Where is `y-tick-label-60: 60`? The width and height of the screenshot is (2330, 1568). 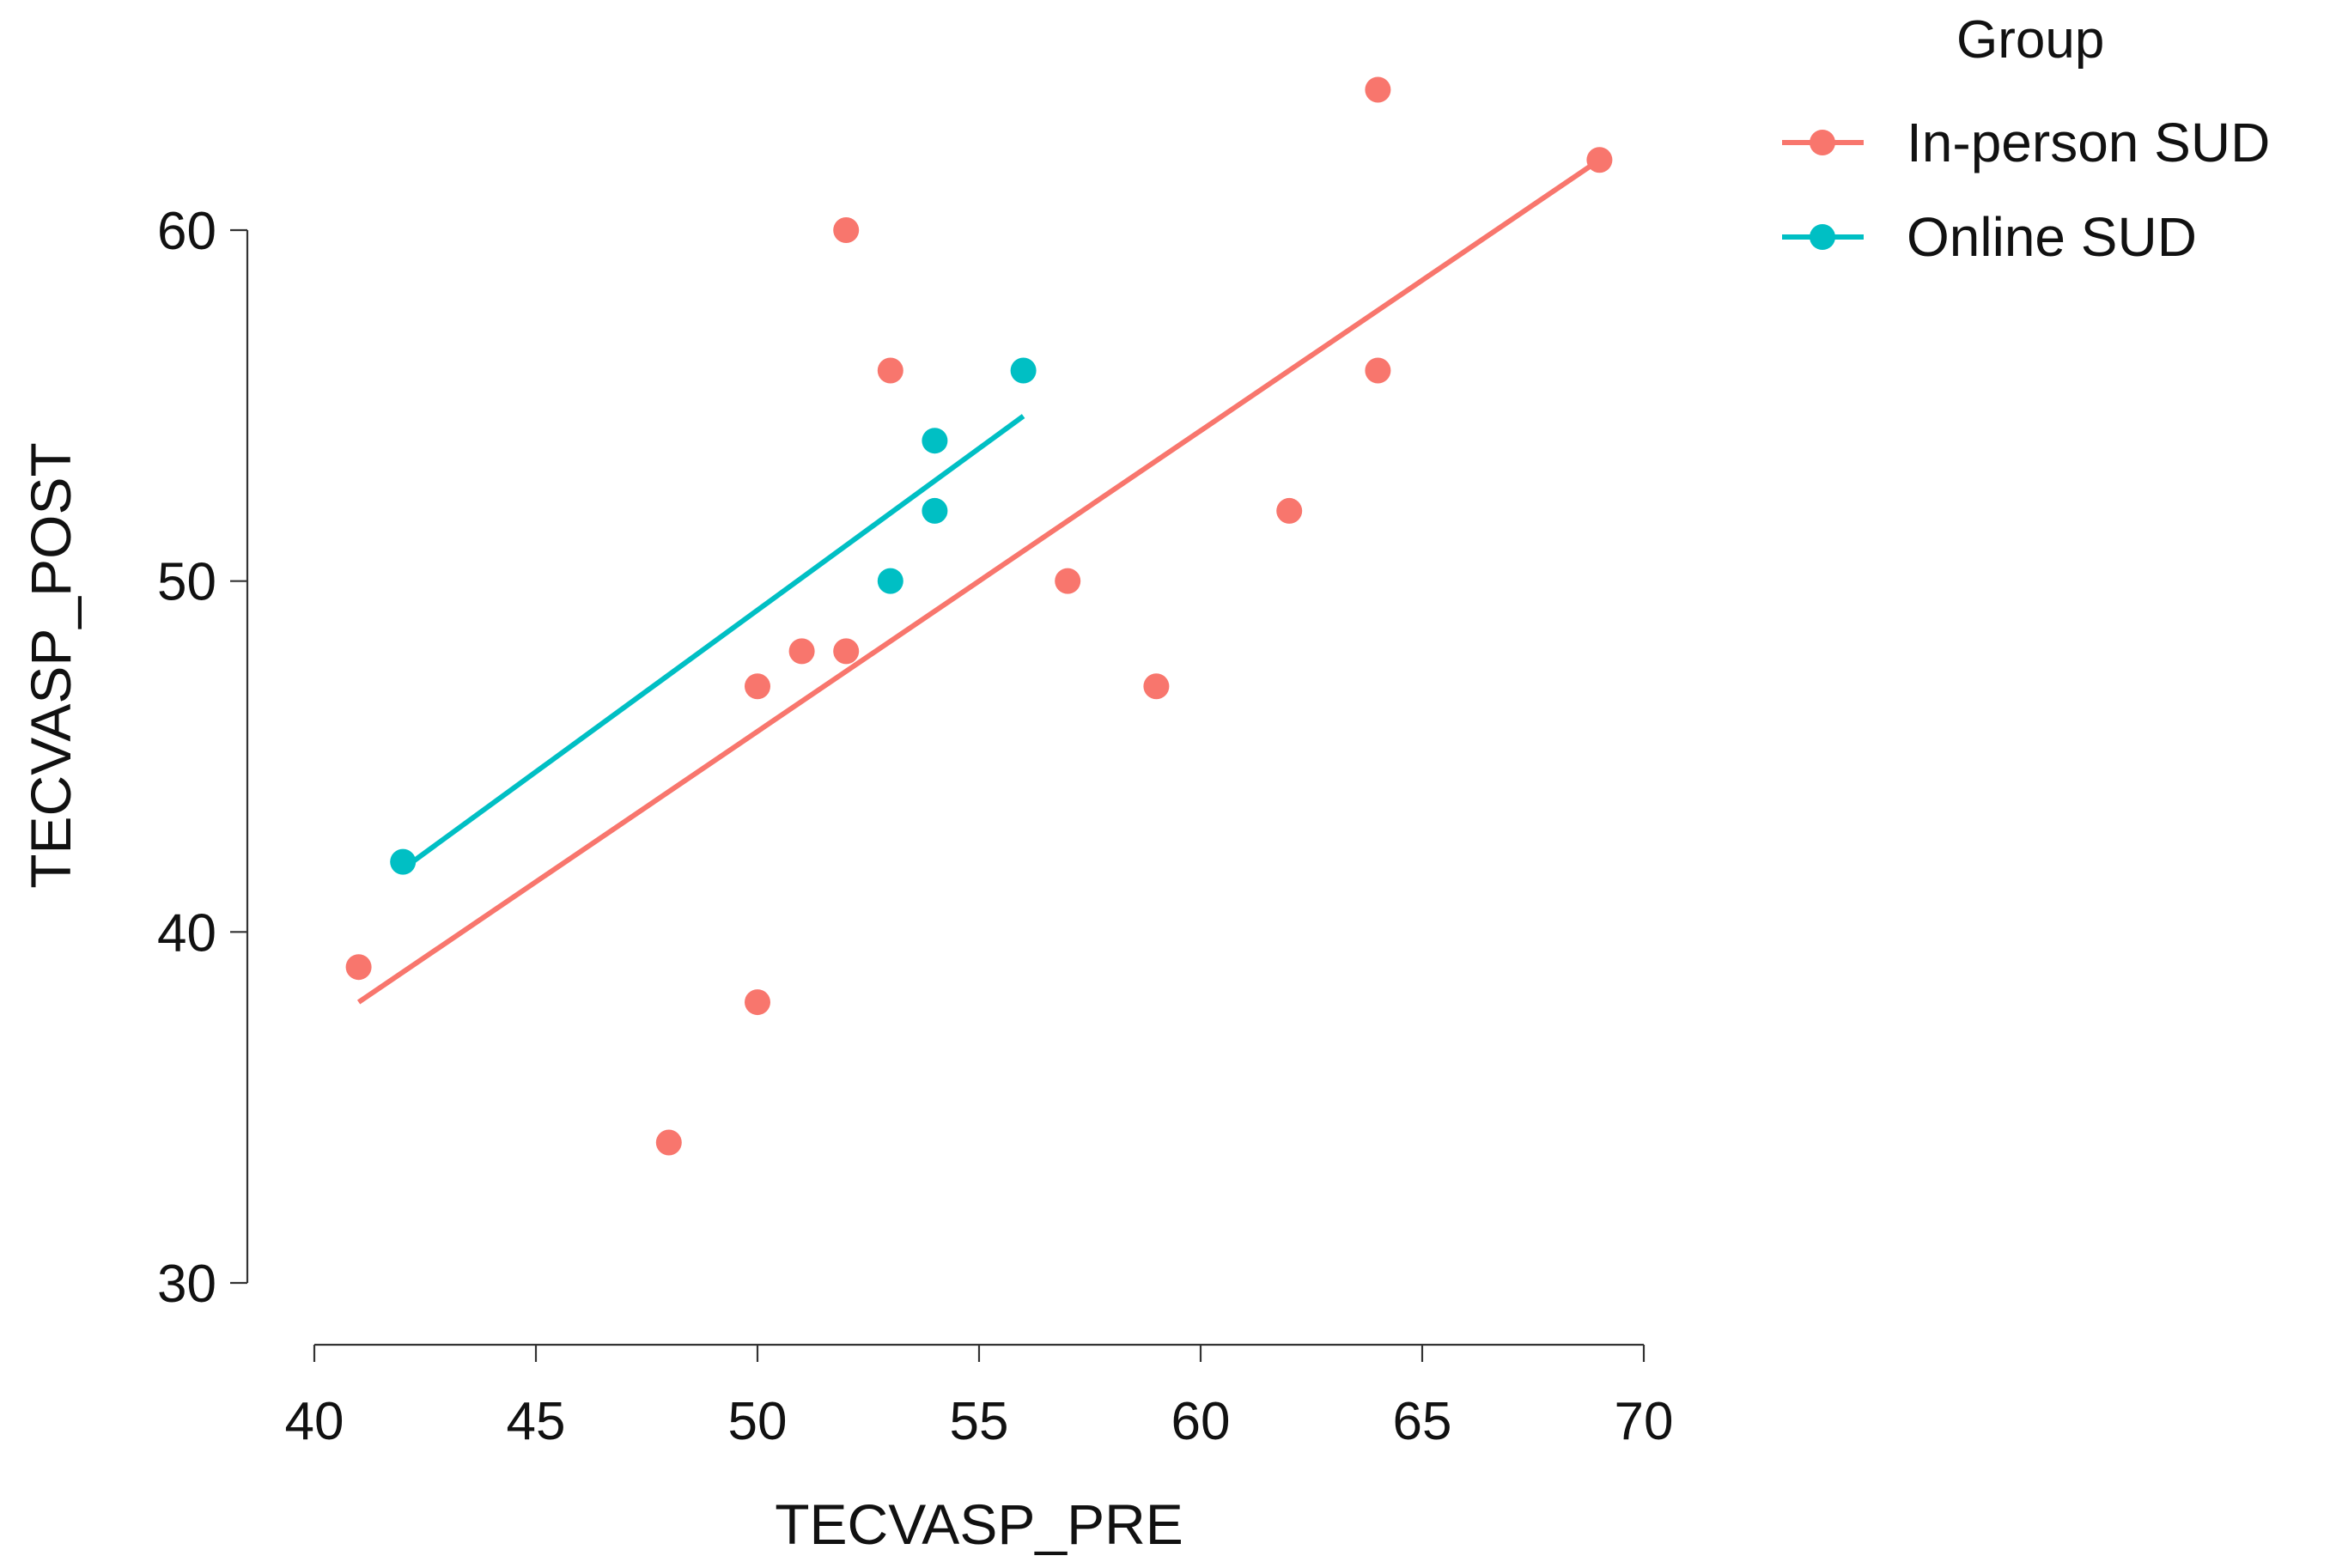 y-tick-label-60: 60 is located at coordinates (186, 231).